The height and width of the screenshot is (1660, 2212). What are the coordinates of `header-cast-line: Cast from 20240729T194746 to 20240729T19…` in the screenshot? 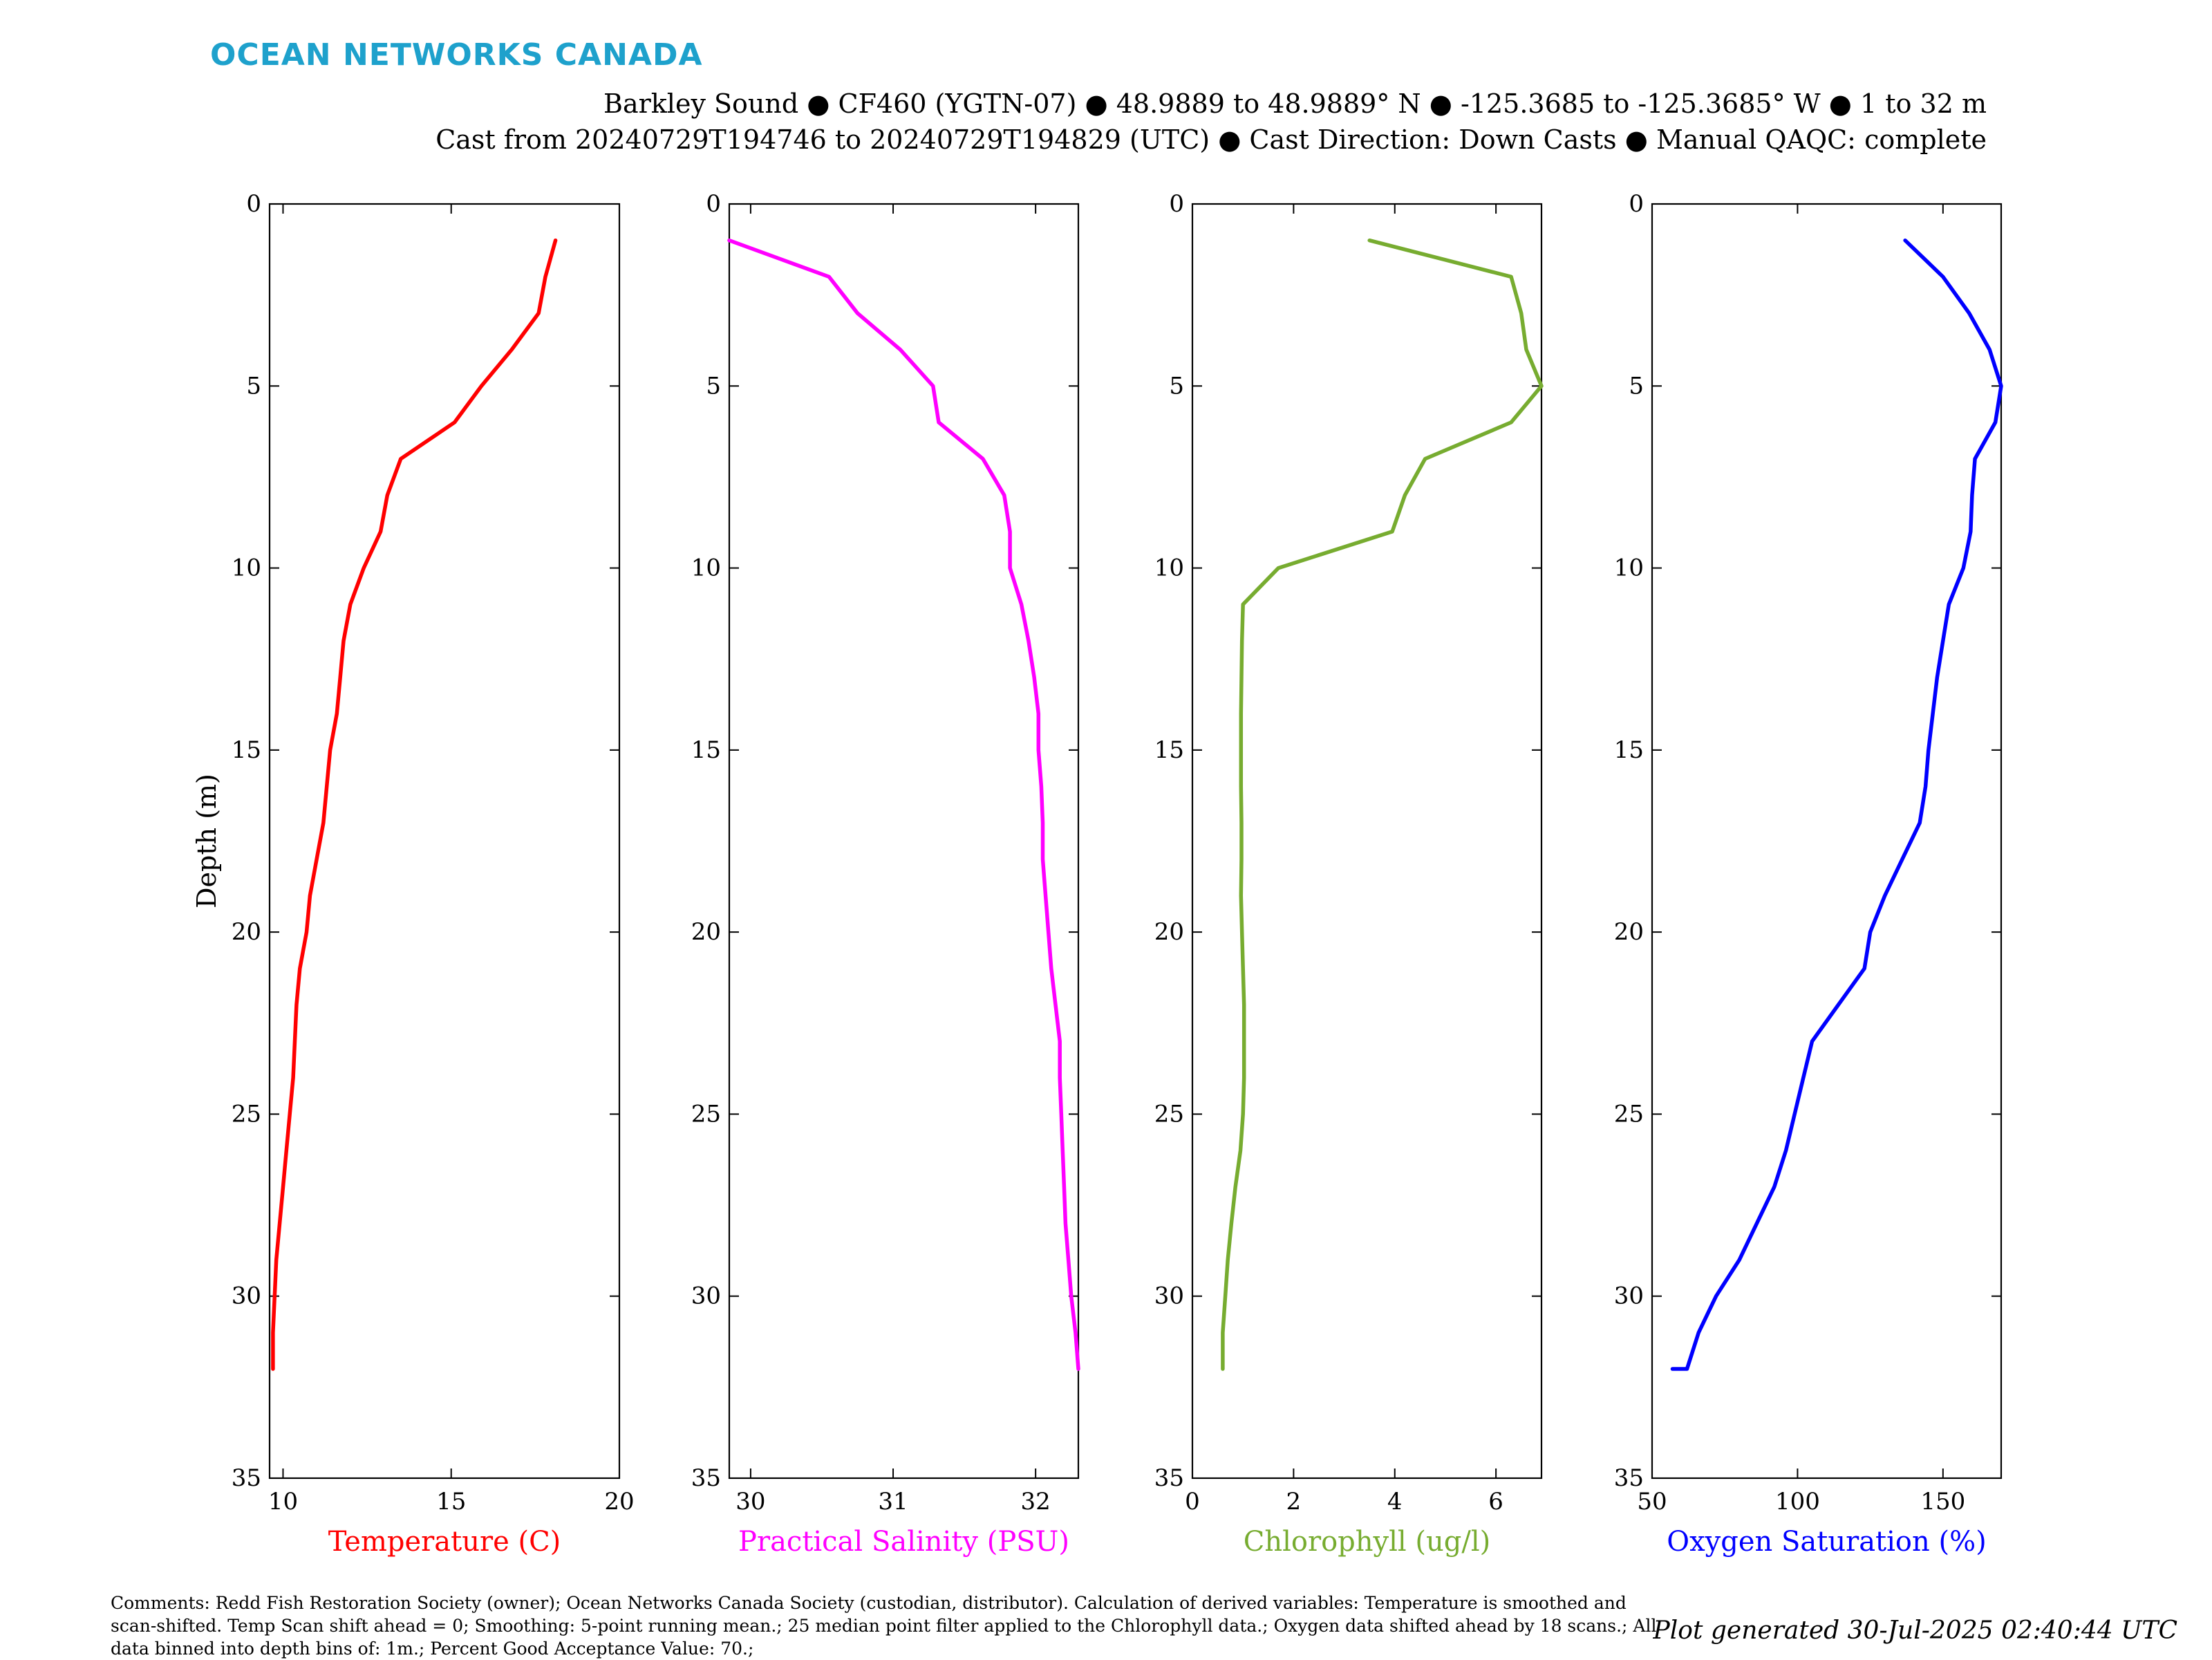 It's located at (1211, 139).